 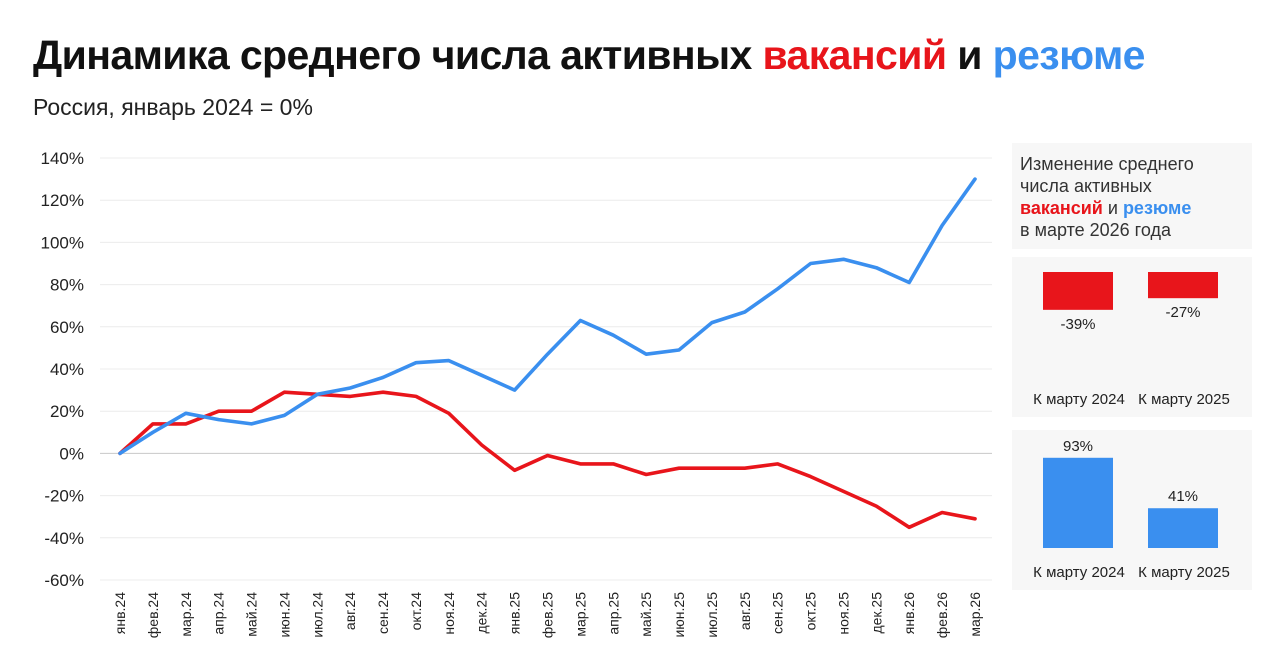 What do you see at coordinates (1077, 324) in the screenshot?
I see `vacancies-bar-label: -39%` at bounding box center [1077, 324].